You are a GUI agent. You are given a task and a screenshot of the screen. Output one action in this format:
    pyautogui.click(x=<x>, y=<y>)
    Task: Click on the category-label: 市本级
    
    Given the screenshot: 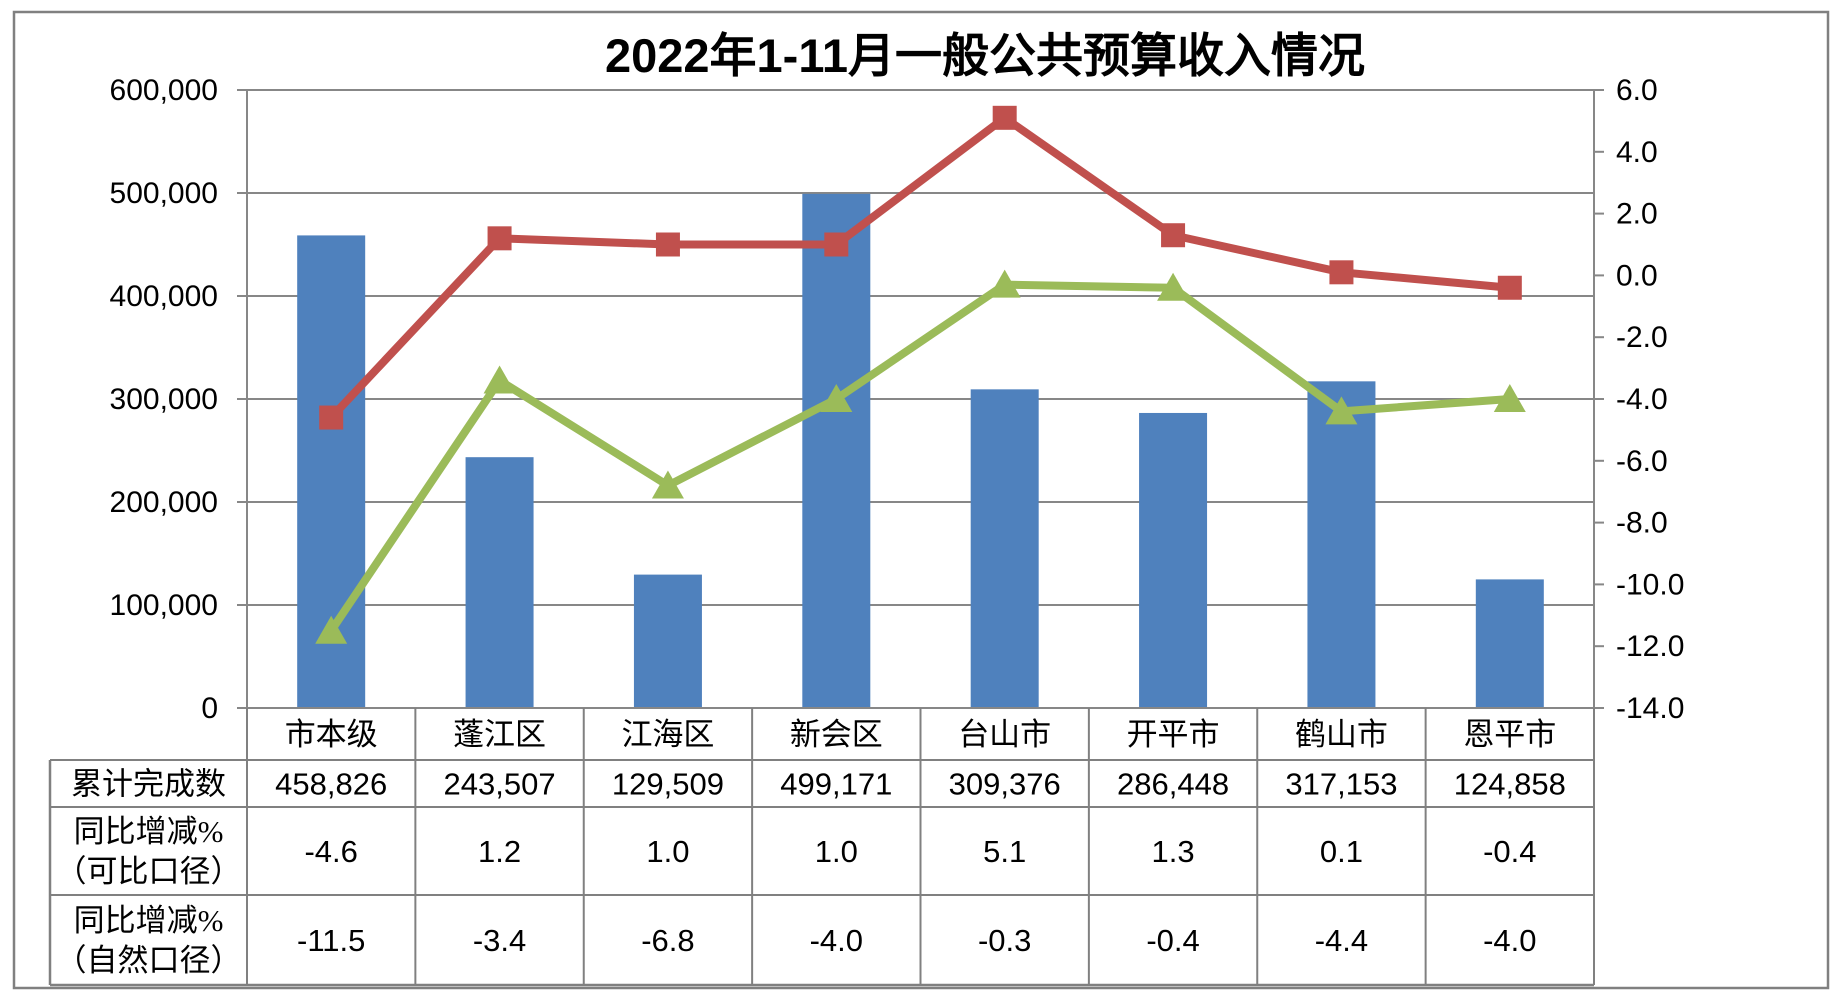 What is the action you would take?
    pyautogui.click(x=331, y=734)
    